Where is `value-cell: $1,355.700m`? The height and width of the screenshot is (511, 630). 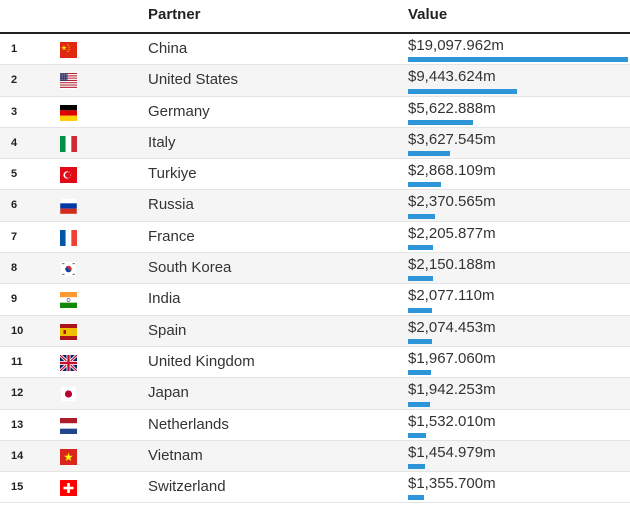
value-cell: $1,355.700m is located at coordinates (518, 487).